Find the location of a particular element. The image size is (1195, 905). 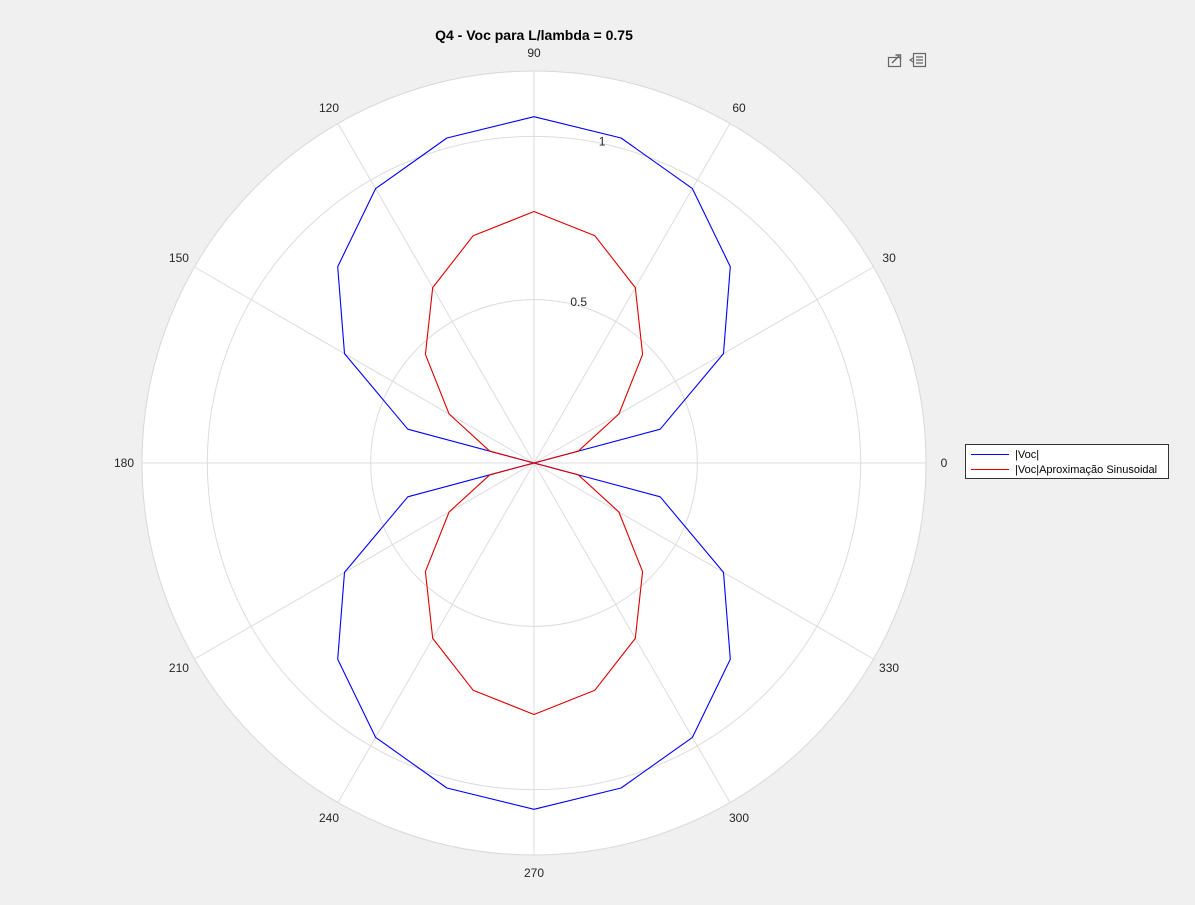

axes-toolbar is located at coordinates (907, 60).